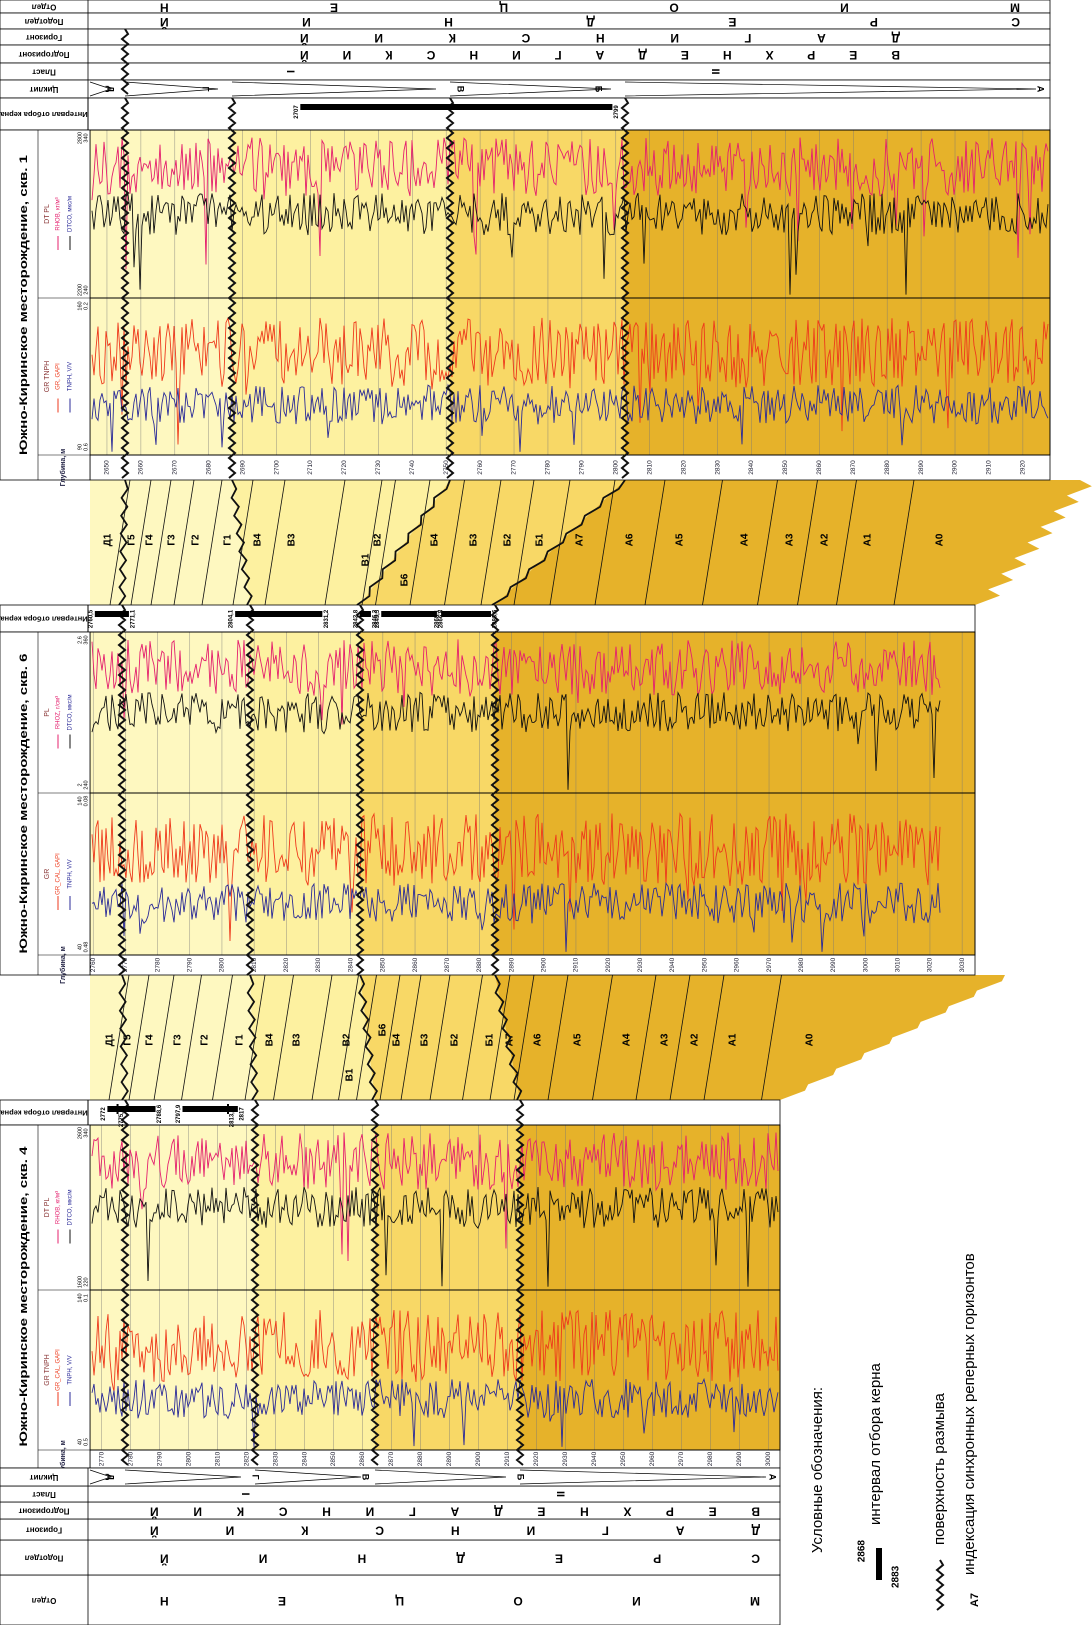 The height and width of the screenshot is (1630, 1092). I want to click on legend-core-text: интервал отбора керна, so click(875, 1444).